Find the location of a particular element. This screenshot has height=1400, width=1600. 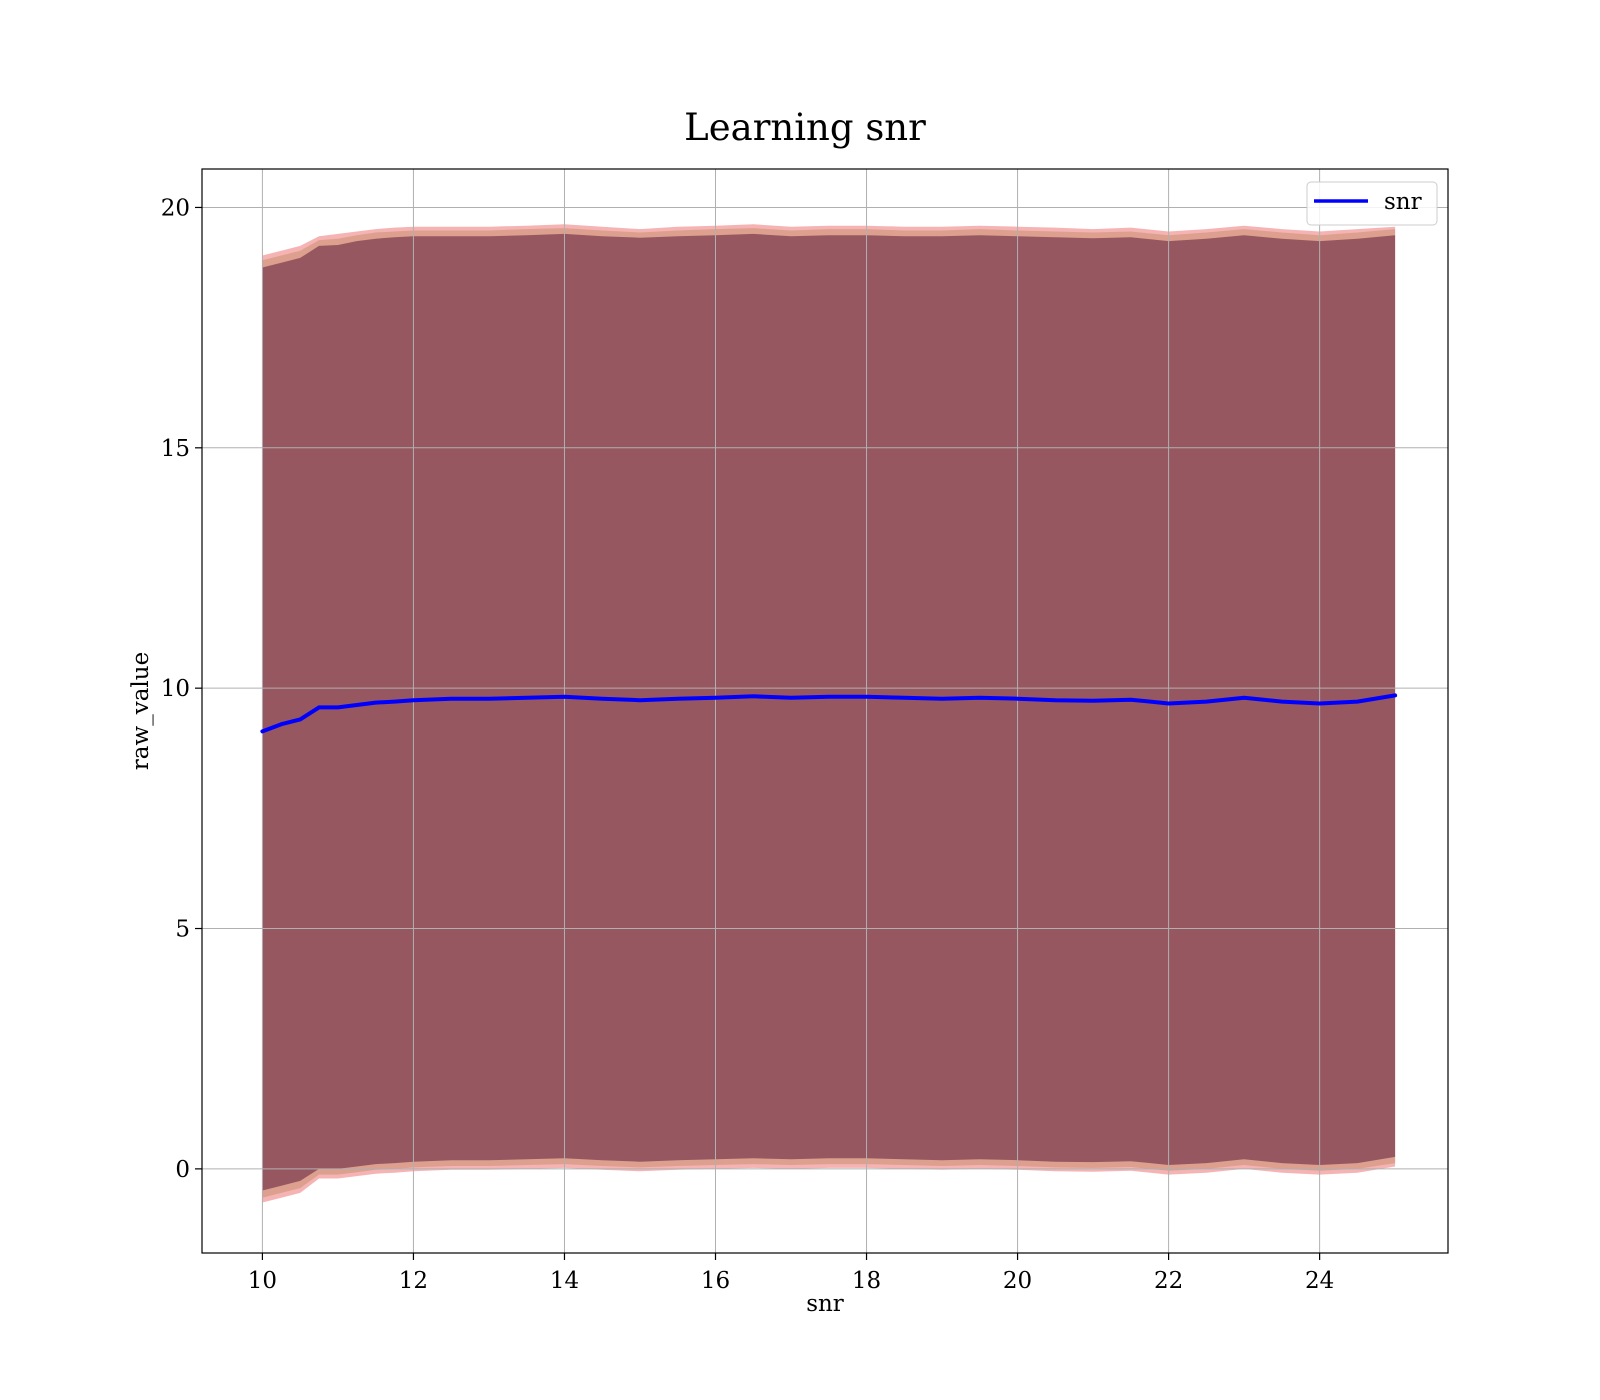

x-tick-label-20: 20 is located at coordinates (1017, 1281).